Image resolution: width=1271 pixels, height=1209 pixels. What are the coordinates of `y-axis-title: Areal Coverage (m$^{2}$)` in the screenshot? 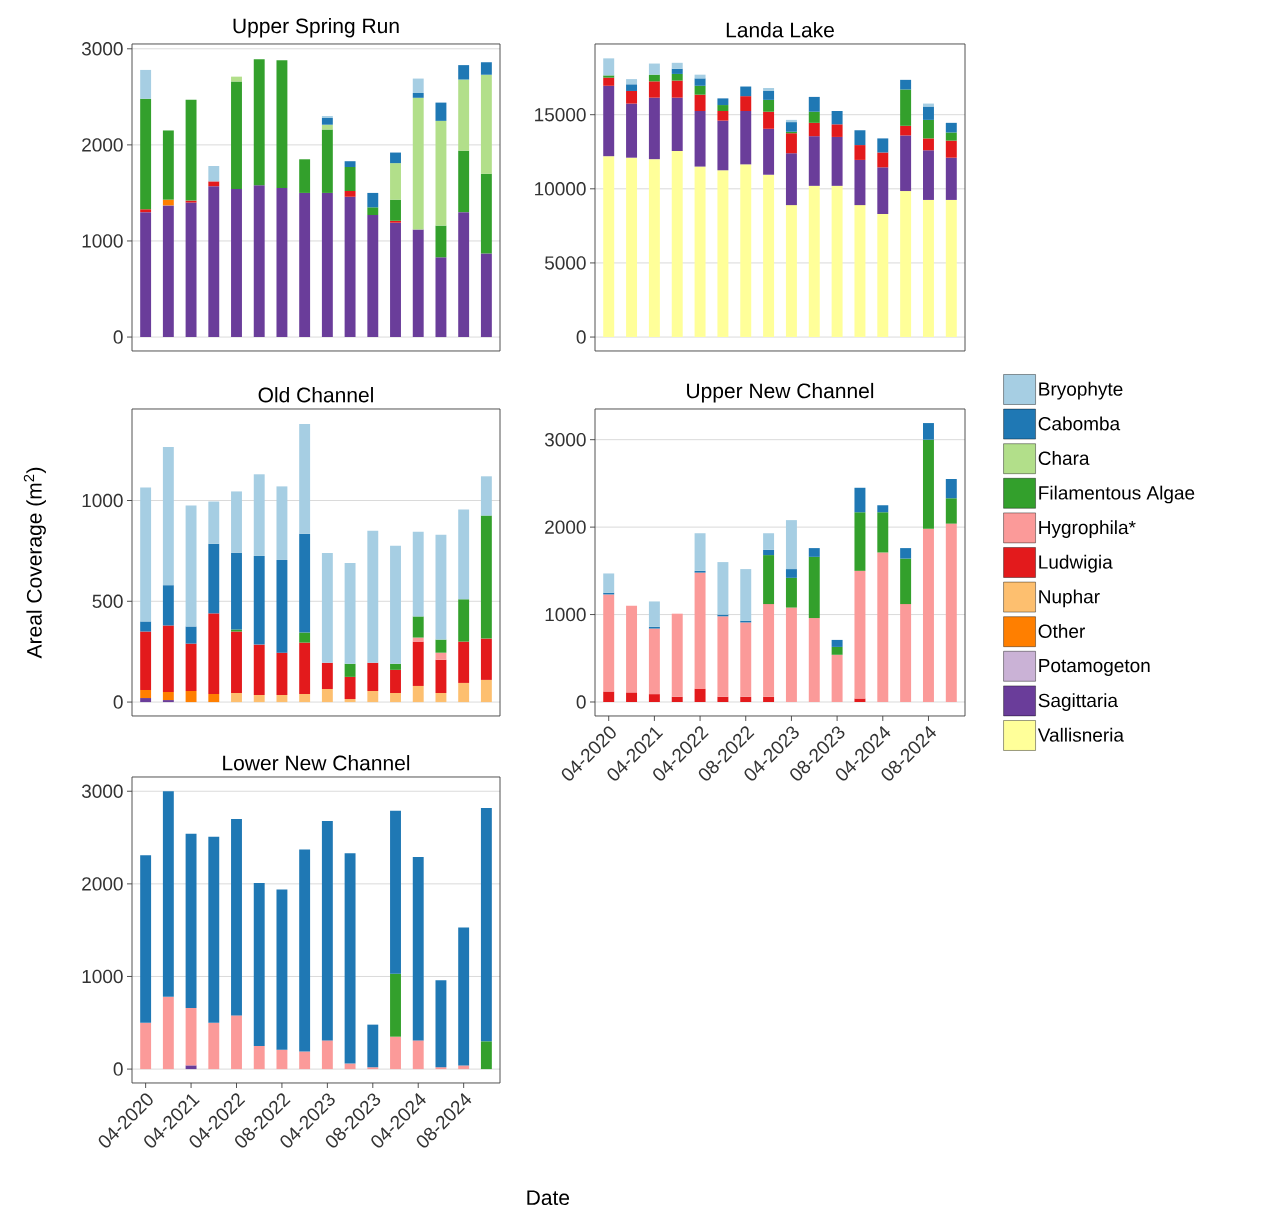 It's located at (34, 563).